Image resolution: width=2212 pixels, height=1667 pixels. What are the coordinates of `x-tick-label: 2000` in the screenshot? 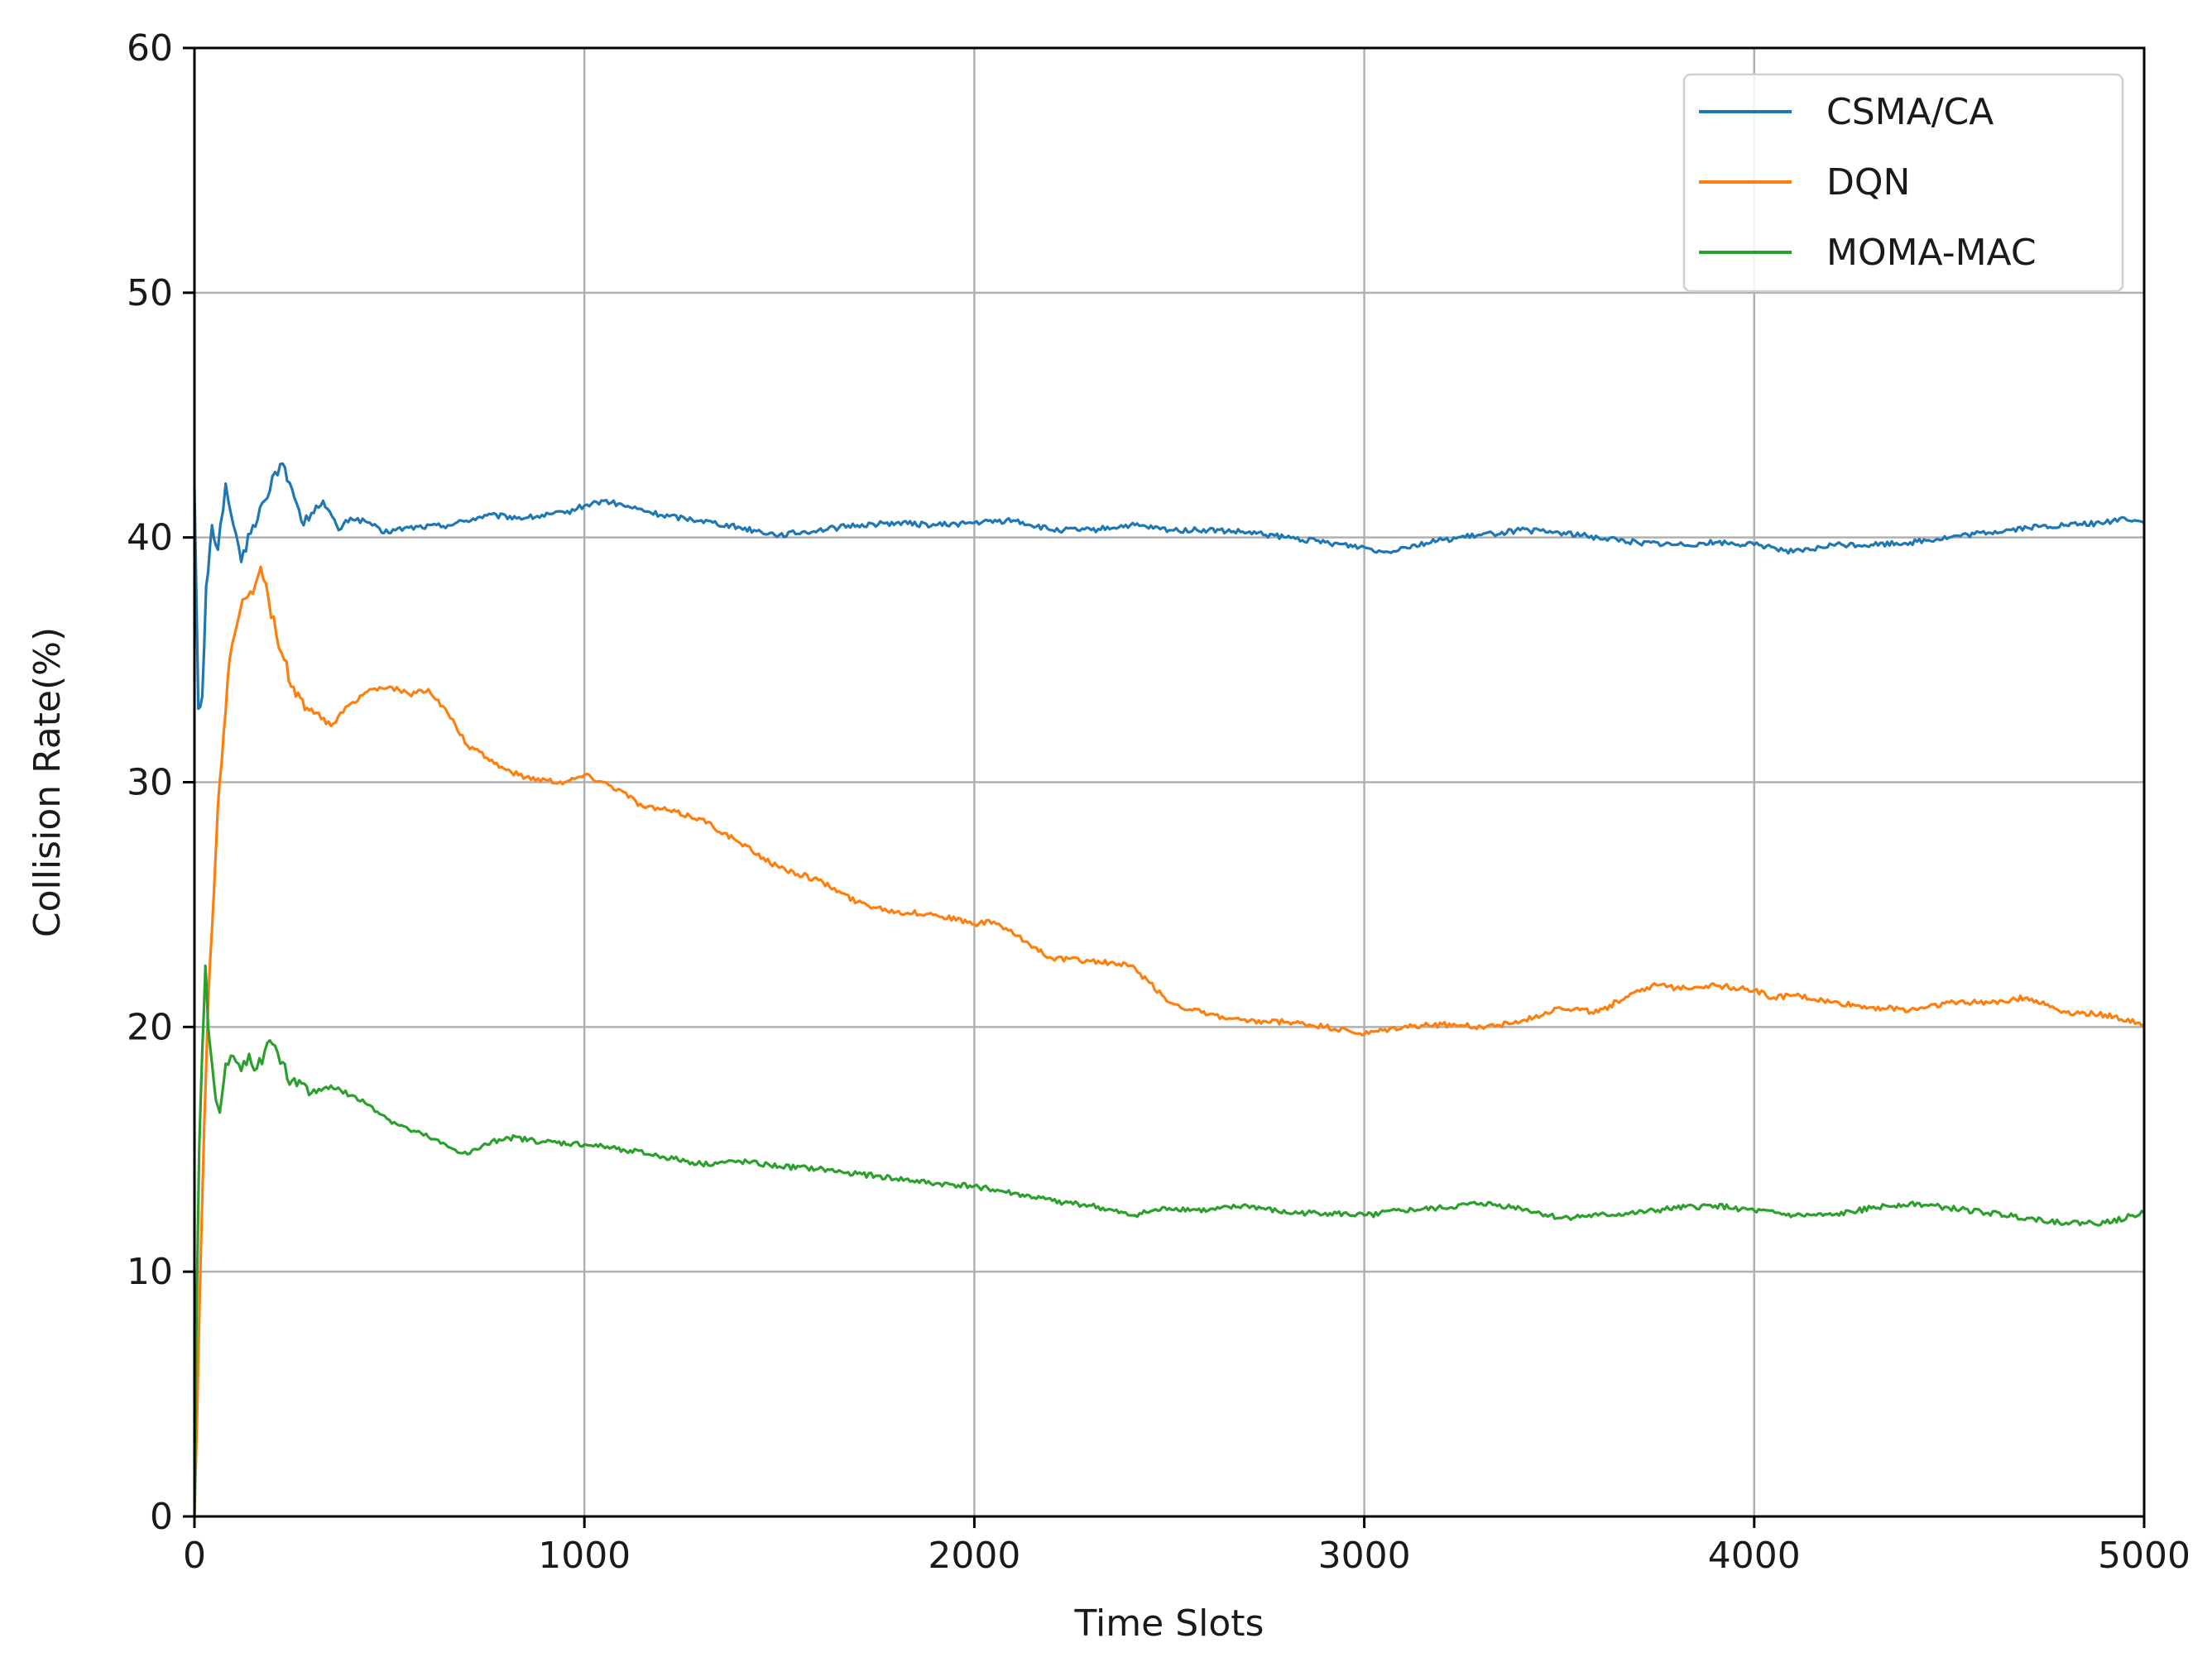 It's located at (974, 1556).